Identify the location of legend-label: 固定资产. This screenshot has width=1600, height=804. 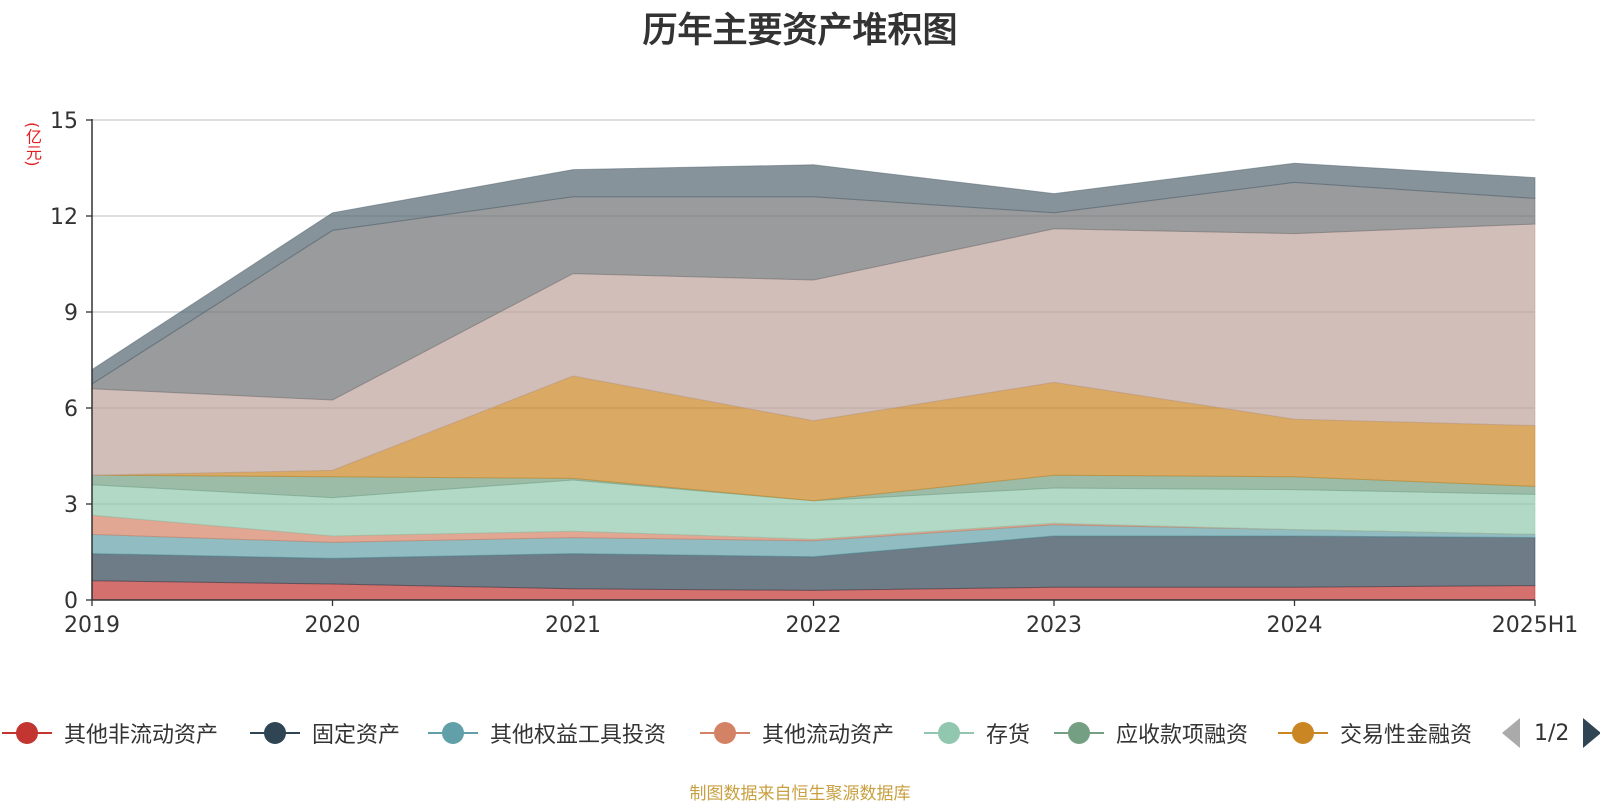
(356, 735).